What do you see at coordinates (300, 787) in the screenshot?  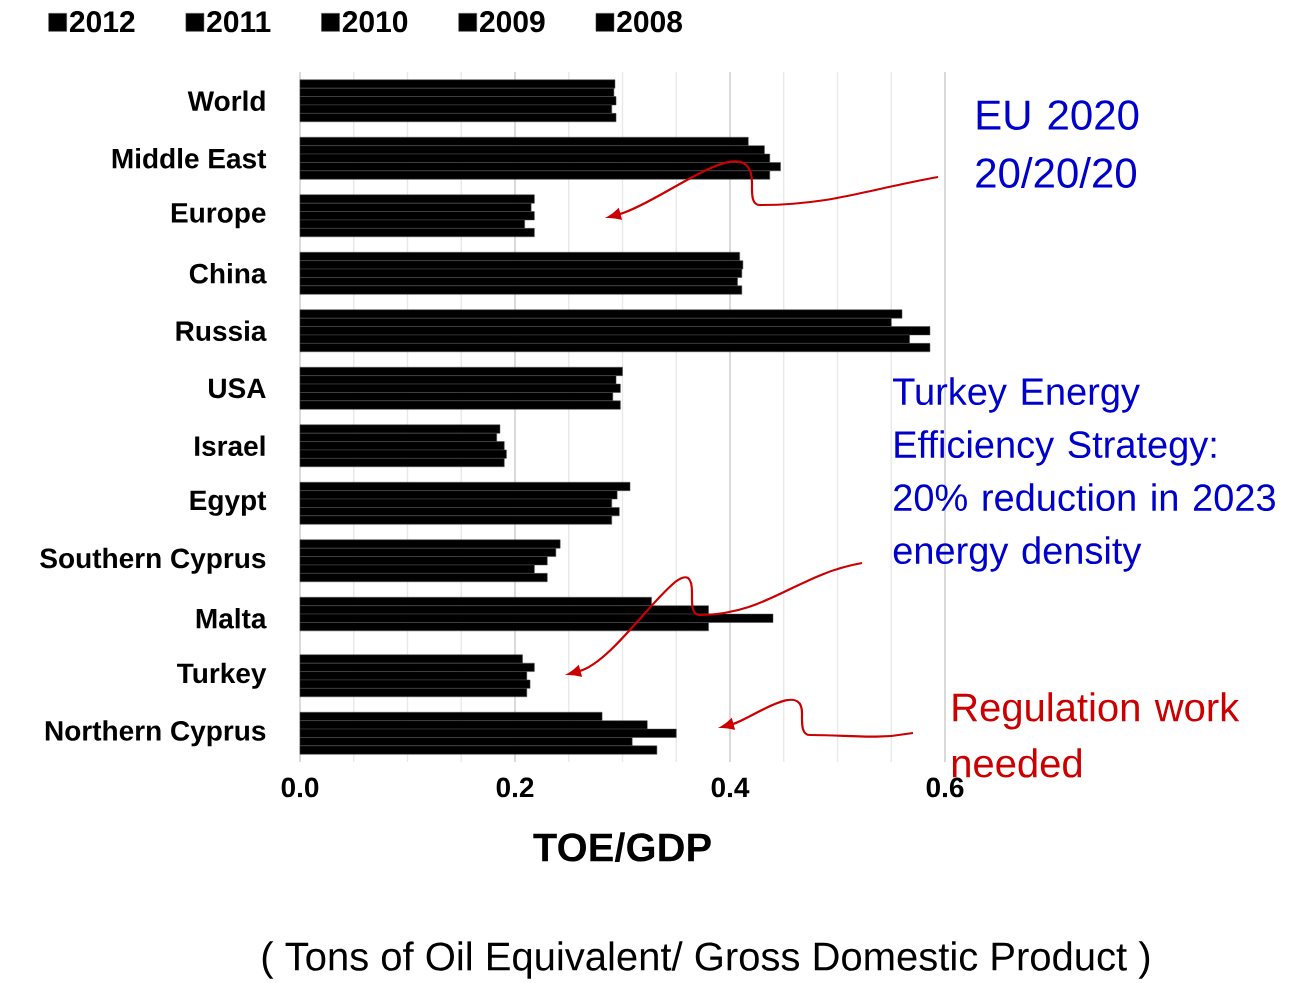 I see `x-tick-label: 0.0` at bounding box center [300, 787].